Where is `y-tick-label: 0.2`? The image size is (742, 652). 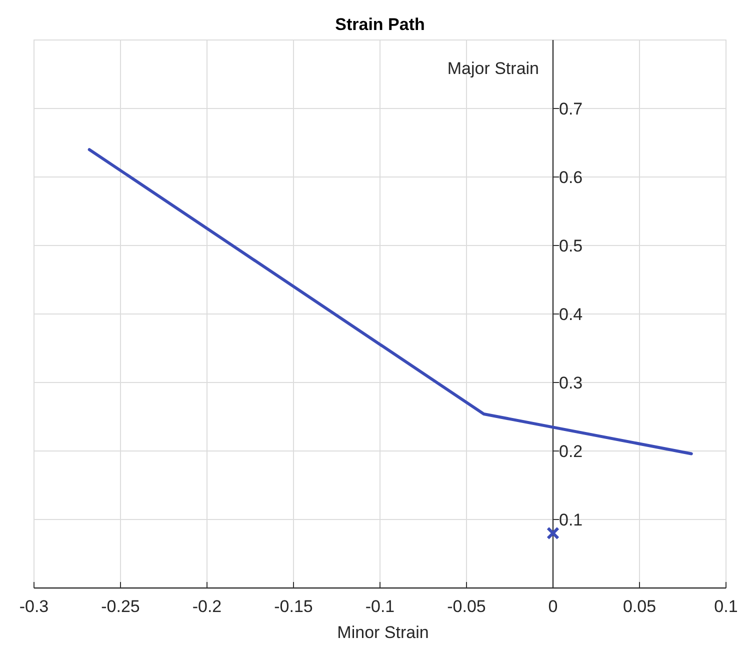 y-tick-label: 0.2 is located at coordinates (571, 451).